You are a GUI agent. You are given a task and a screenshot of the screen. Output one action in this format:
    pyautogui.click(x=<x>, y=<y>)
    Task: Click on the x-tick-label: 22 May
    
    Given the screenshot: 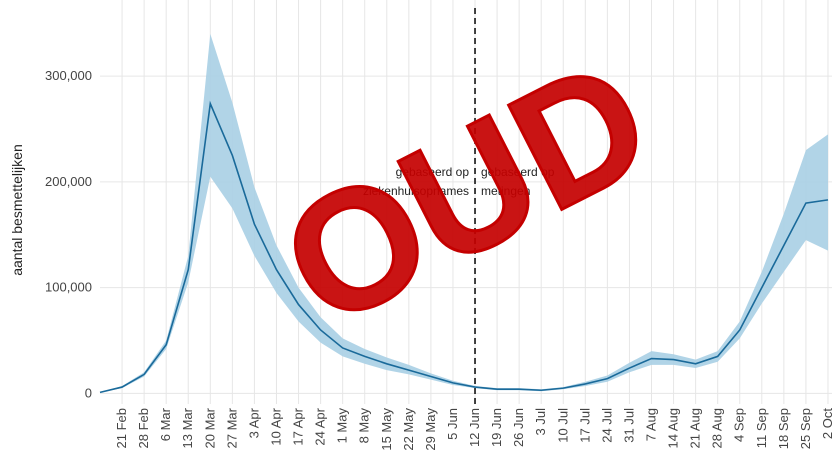 What is the action you would take?
    pyautogui.click(x=408, y=429)
    